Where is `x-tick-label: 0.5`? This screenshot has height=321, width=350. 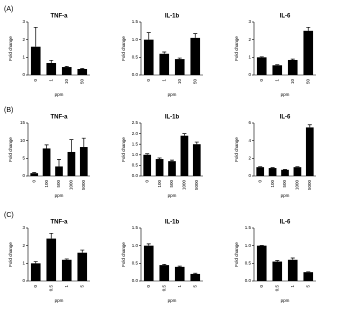
x-tick-label: 0.5 is located at coordinates (50, 288).